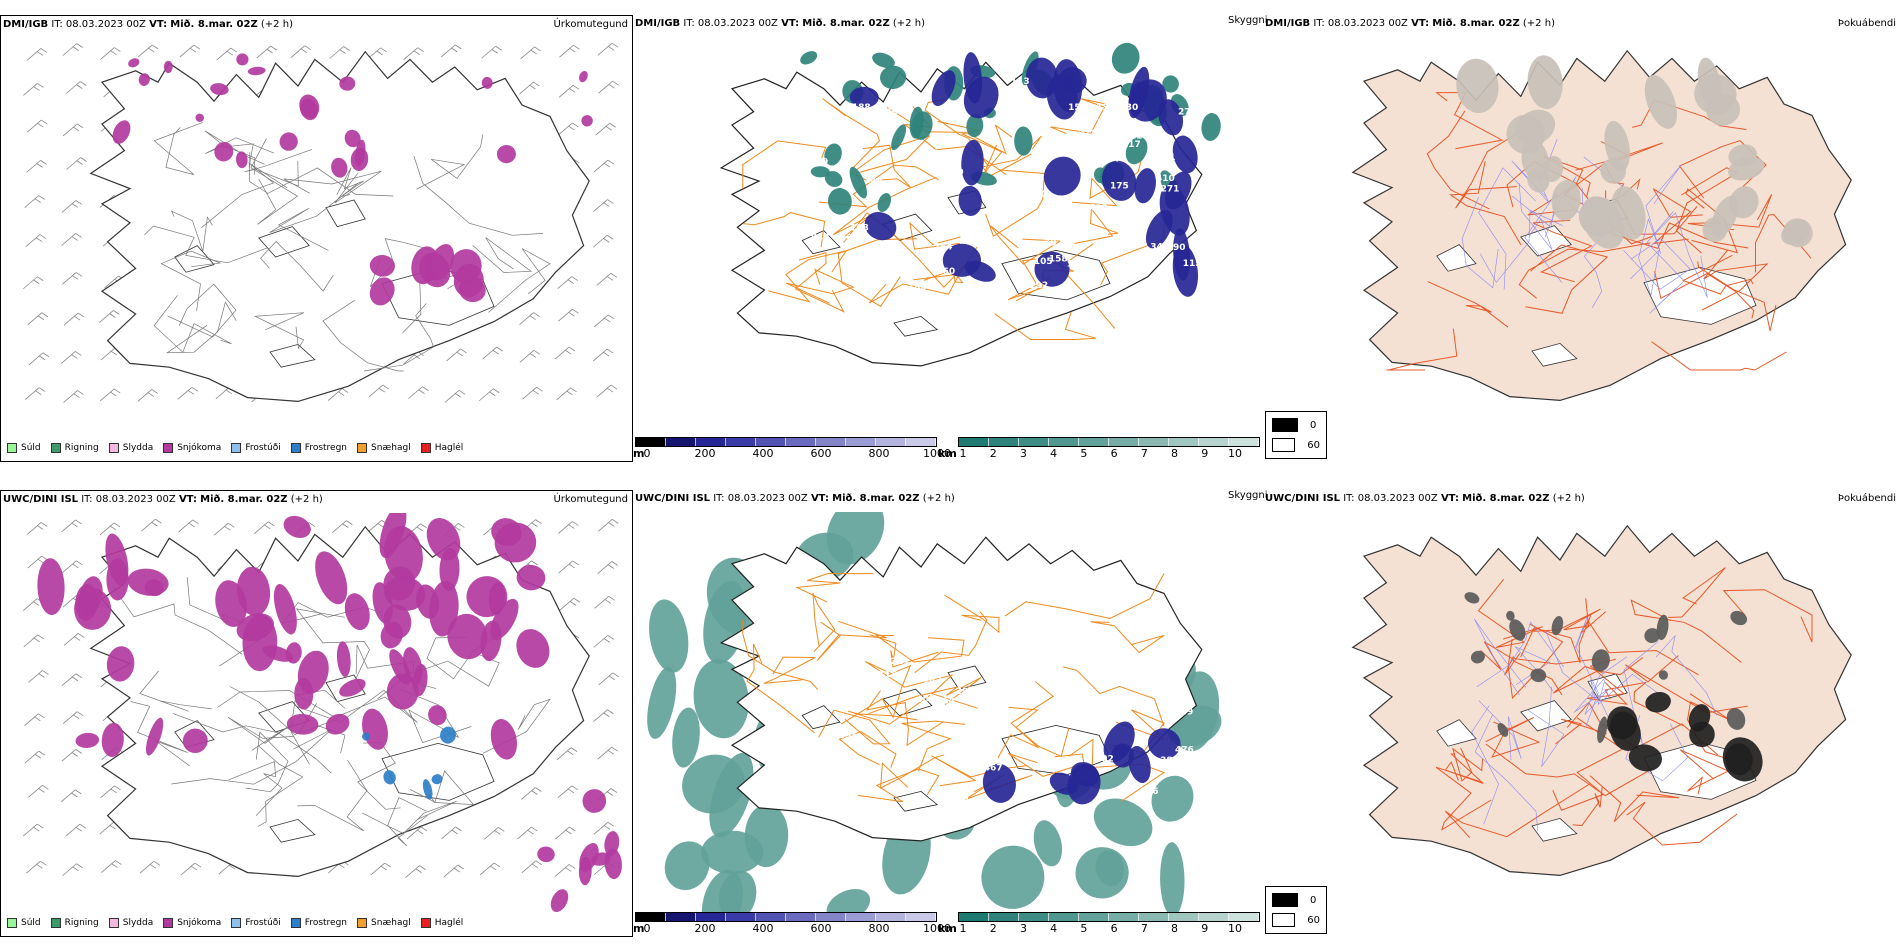  What do you see at coordinates (647, 453) in the screenshot?
I see `colorbar-tick: 0` at bounding box center [647, 453].